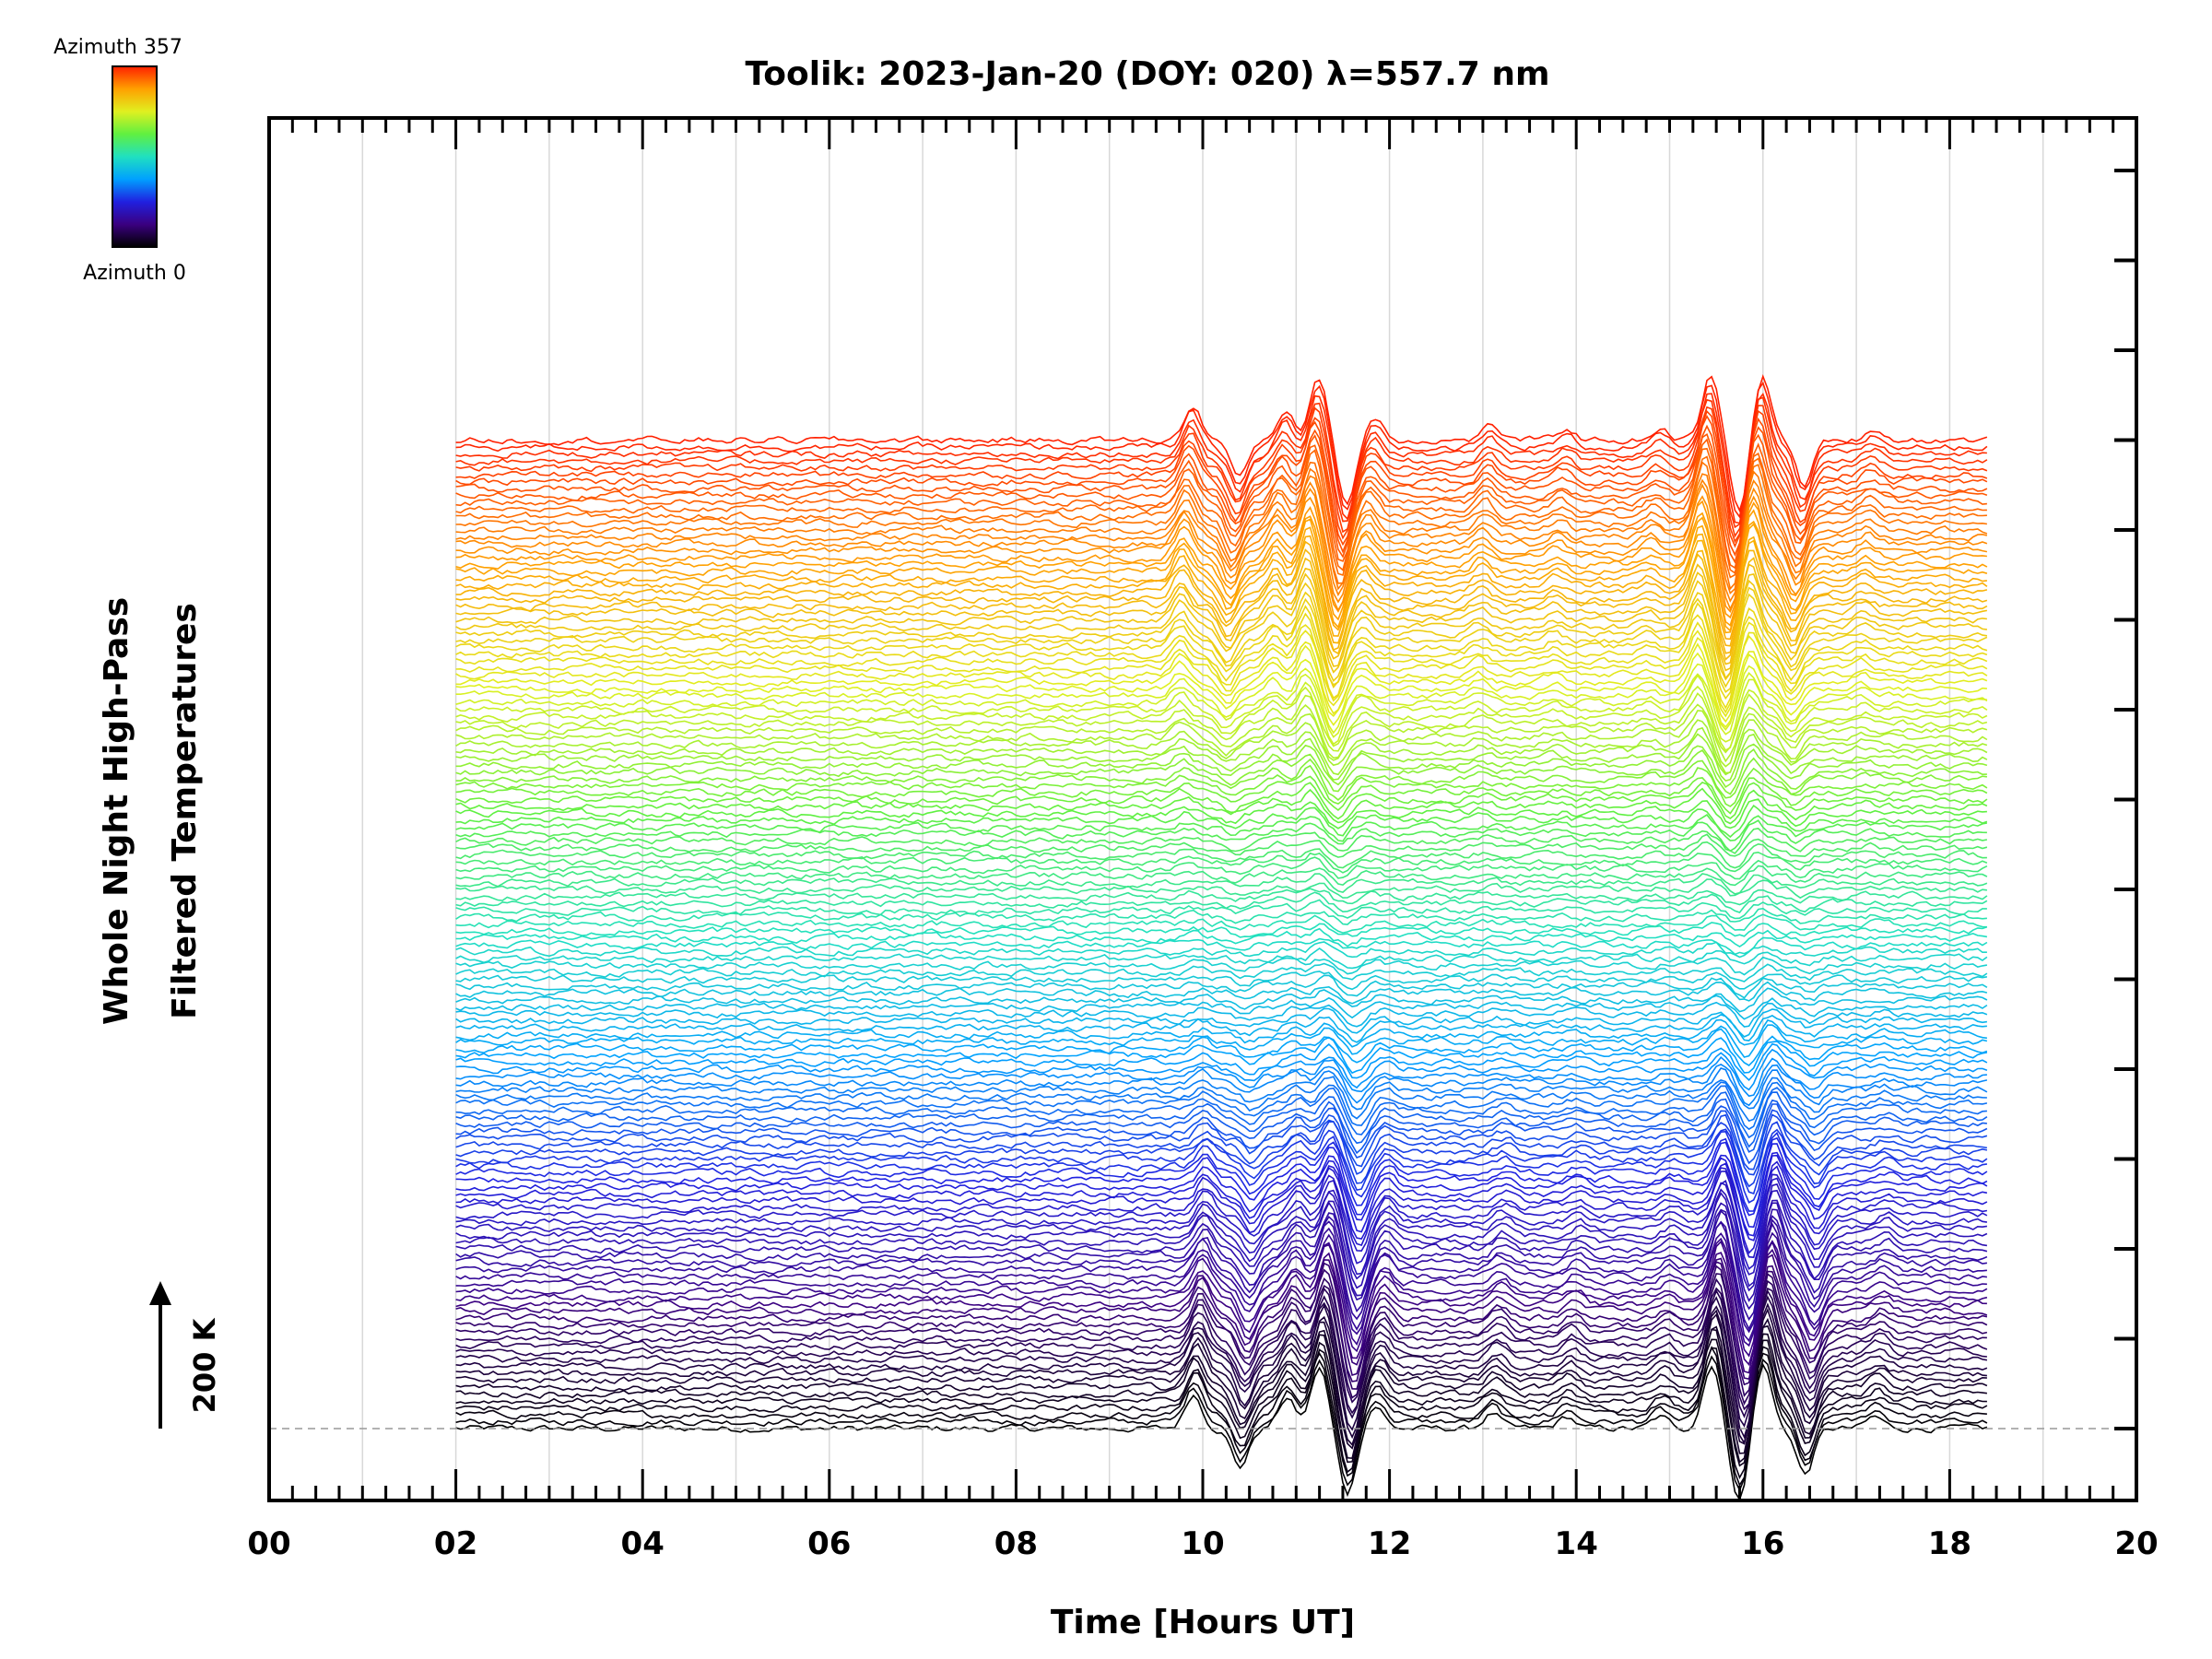 This screenshot has width=2212, height=1659. What do you see at coordinates (1949, 1543) in the screenshot?
I see `x-tick-label: 18` at bounding box center [1949, 1543].